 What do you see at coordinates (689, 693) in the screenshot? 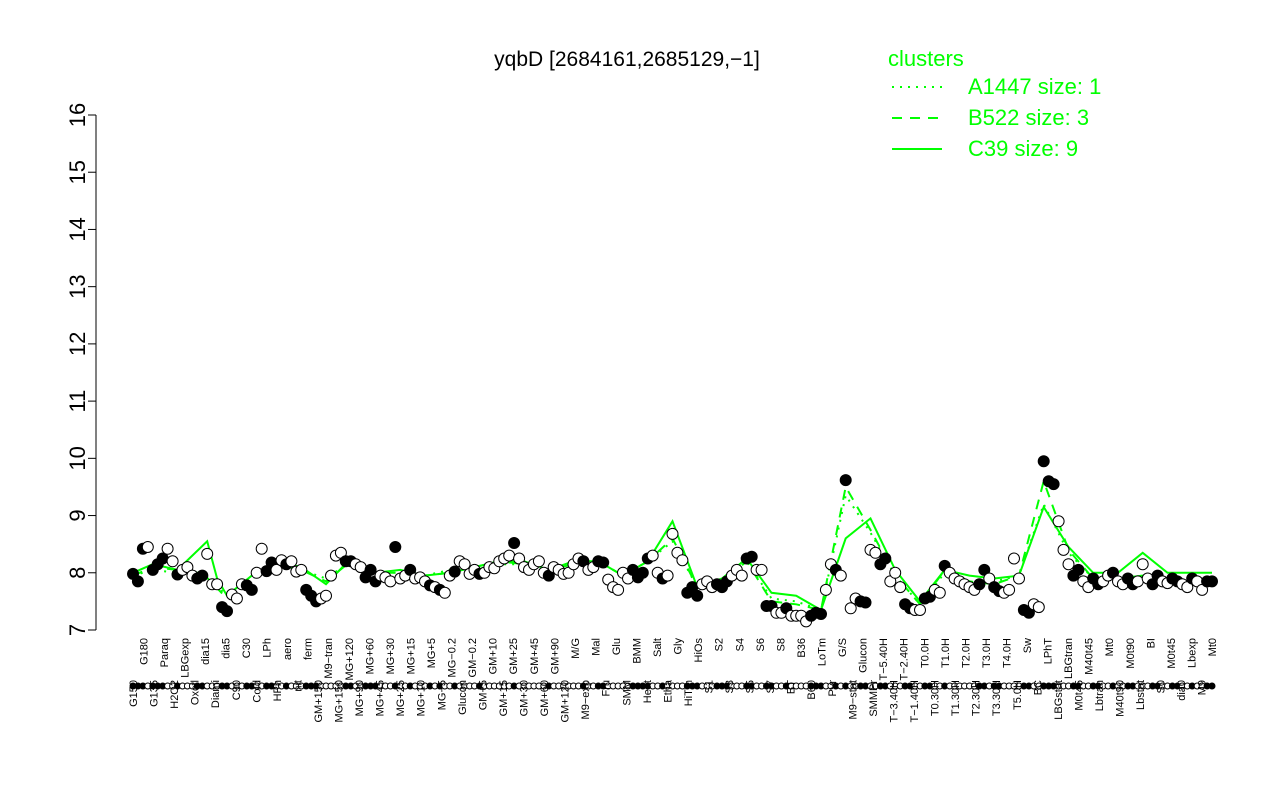
I see `x-tick-label: HiTm` at bounding box center [689, 693].